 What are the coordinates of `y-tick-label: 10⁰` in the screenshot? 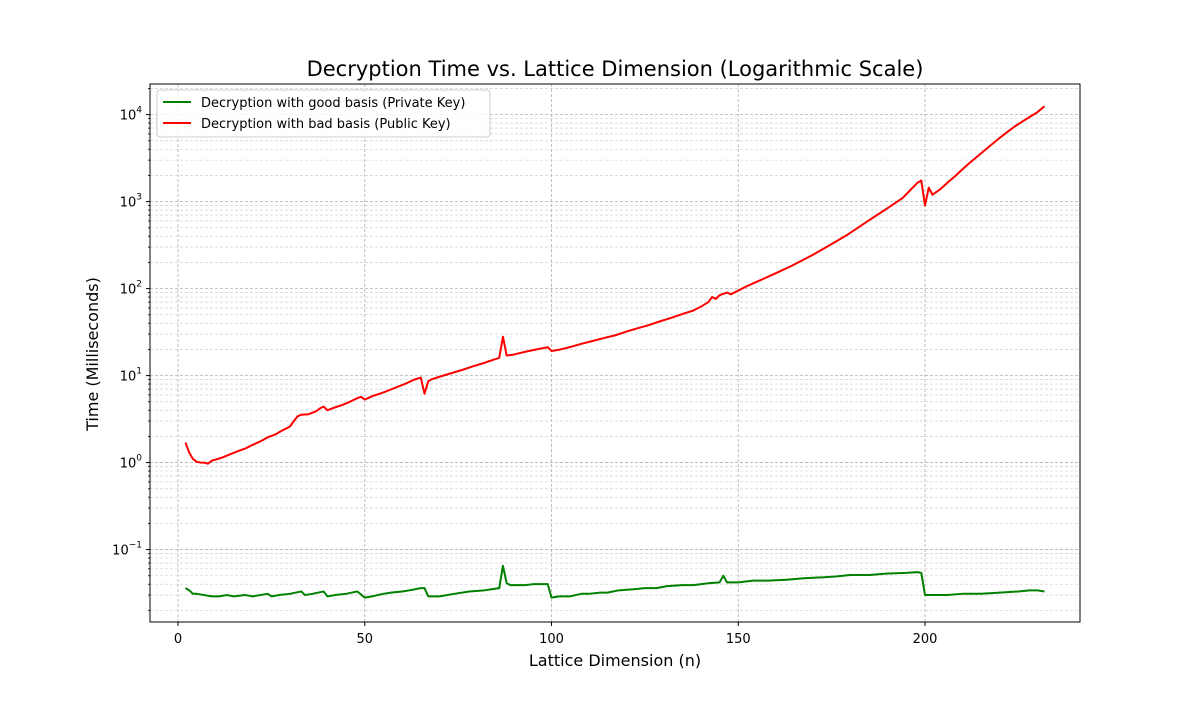 It's located at (131, 463).